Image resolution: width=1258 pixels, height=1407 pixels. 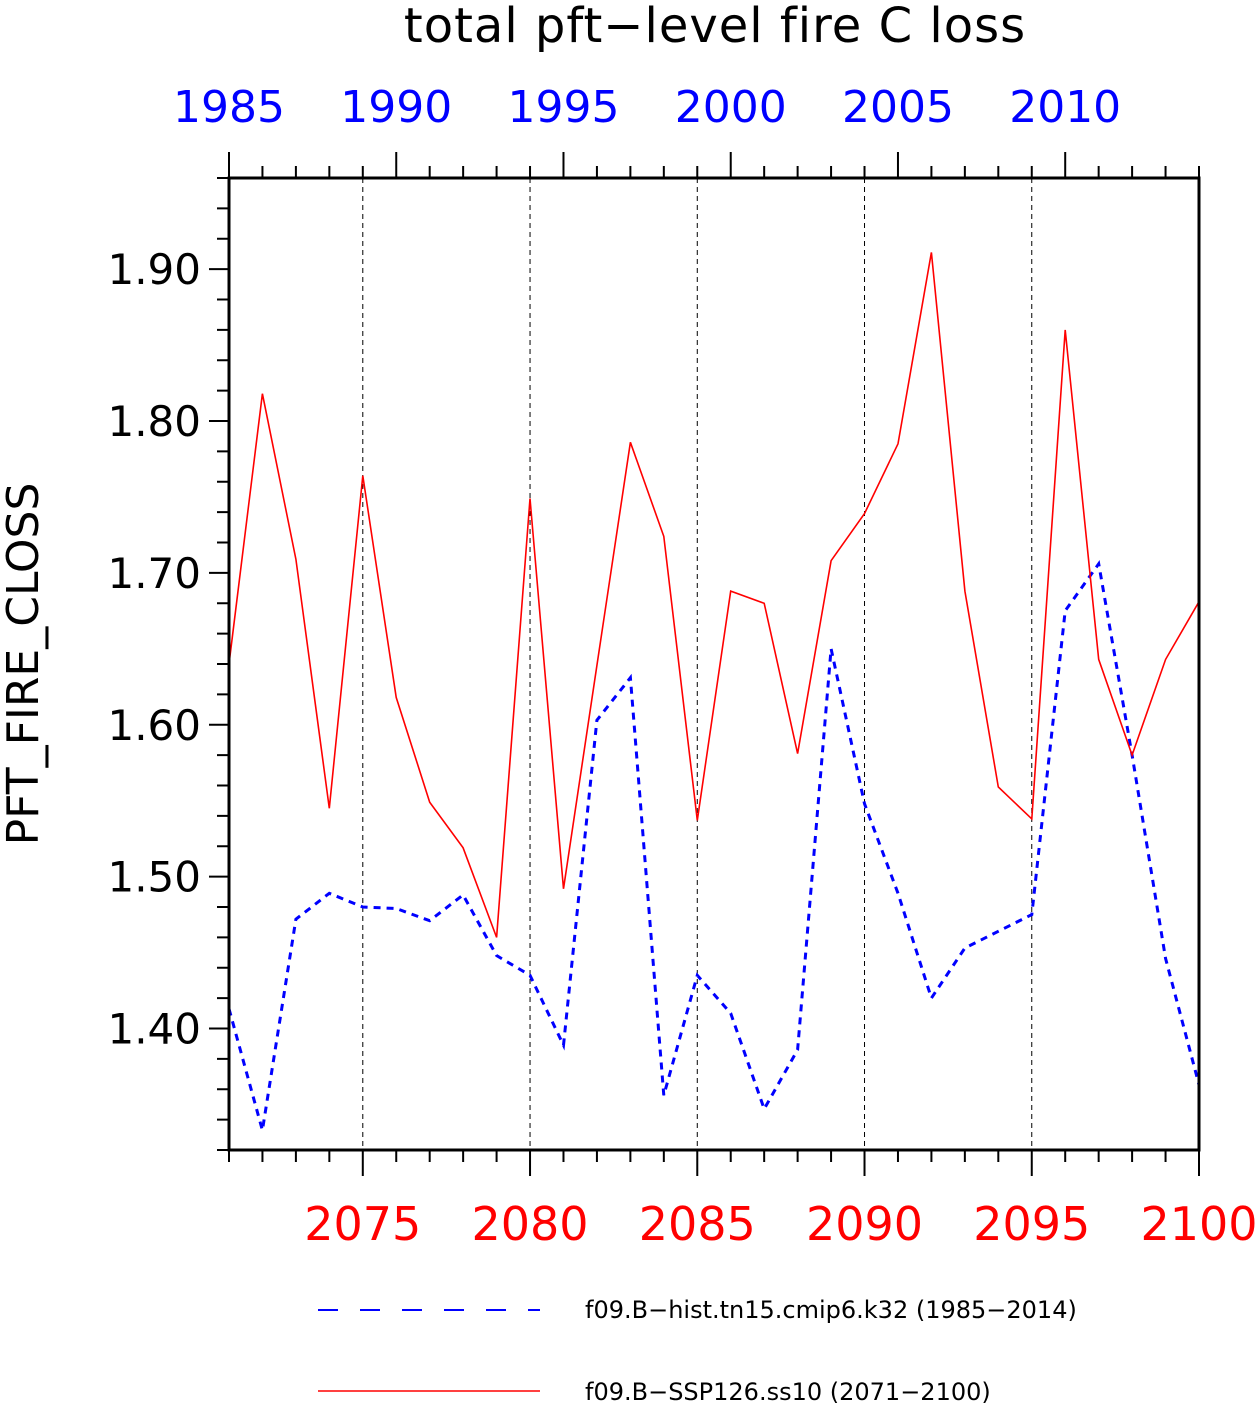 I want to click on x-bottom-tick-label-3: 2090, so click(x=864, y=1224).